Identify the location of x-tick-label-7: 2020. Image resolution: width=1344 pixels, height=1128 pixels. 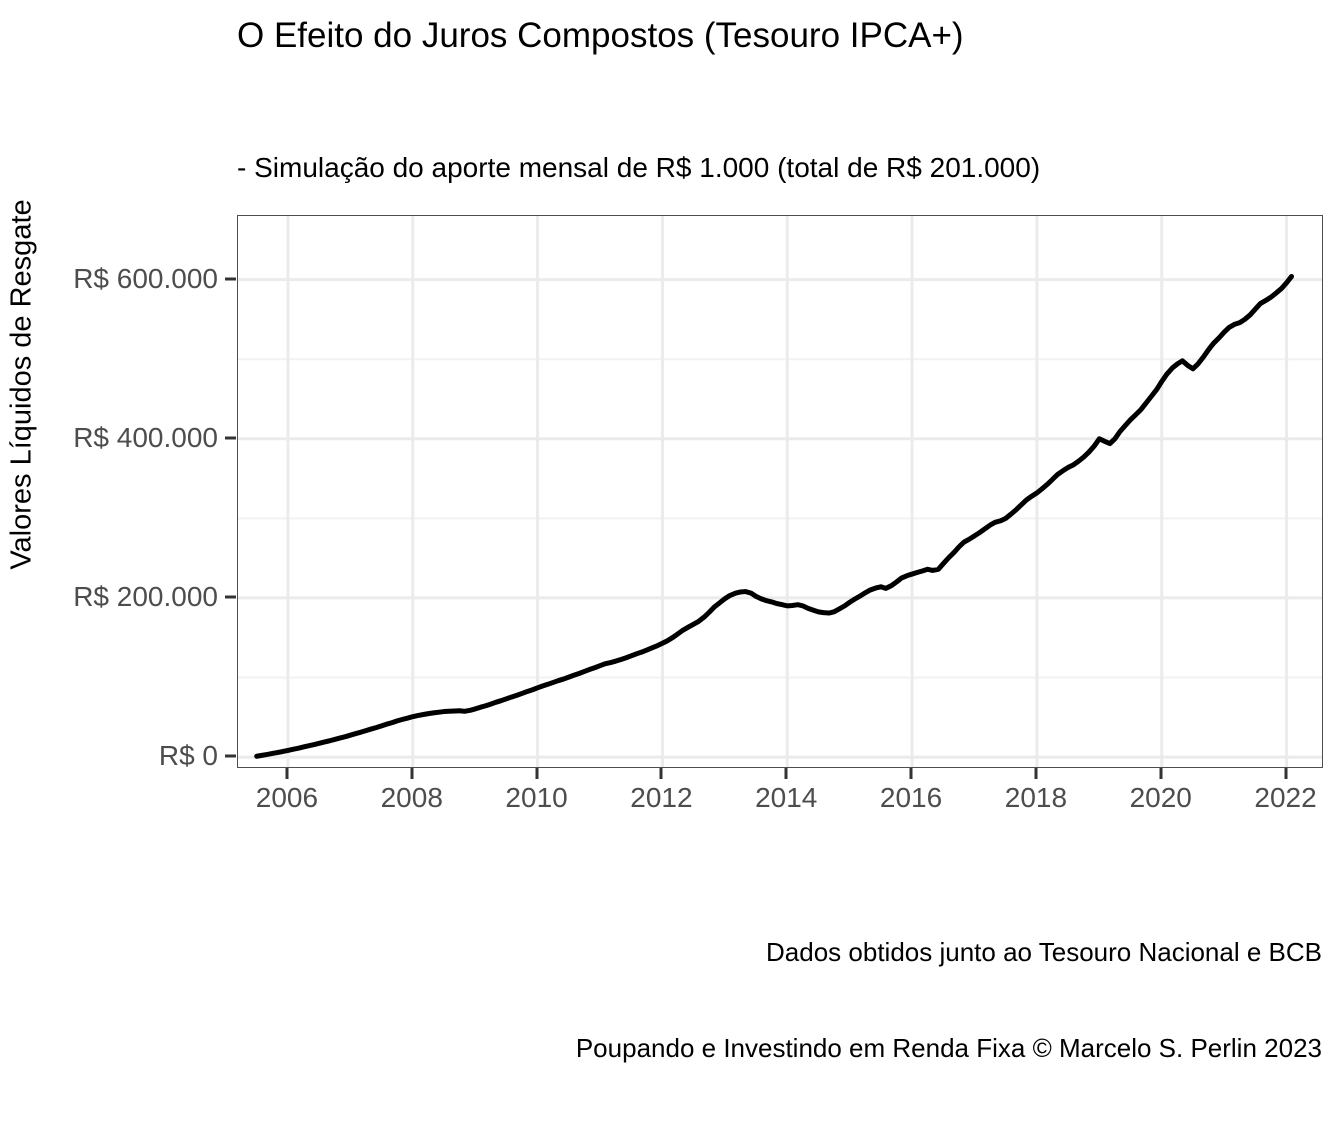
(1160, 797).